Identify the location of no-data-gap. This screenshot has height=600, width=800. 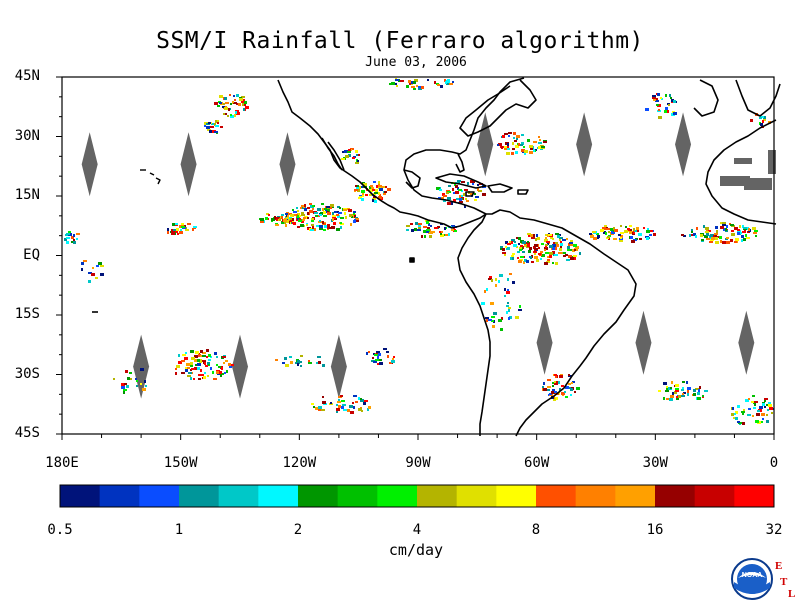
(338, 366).